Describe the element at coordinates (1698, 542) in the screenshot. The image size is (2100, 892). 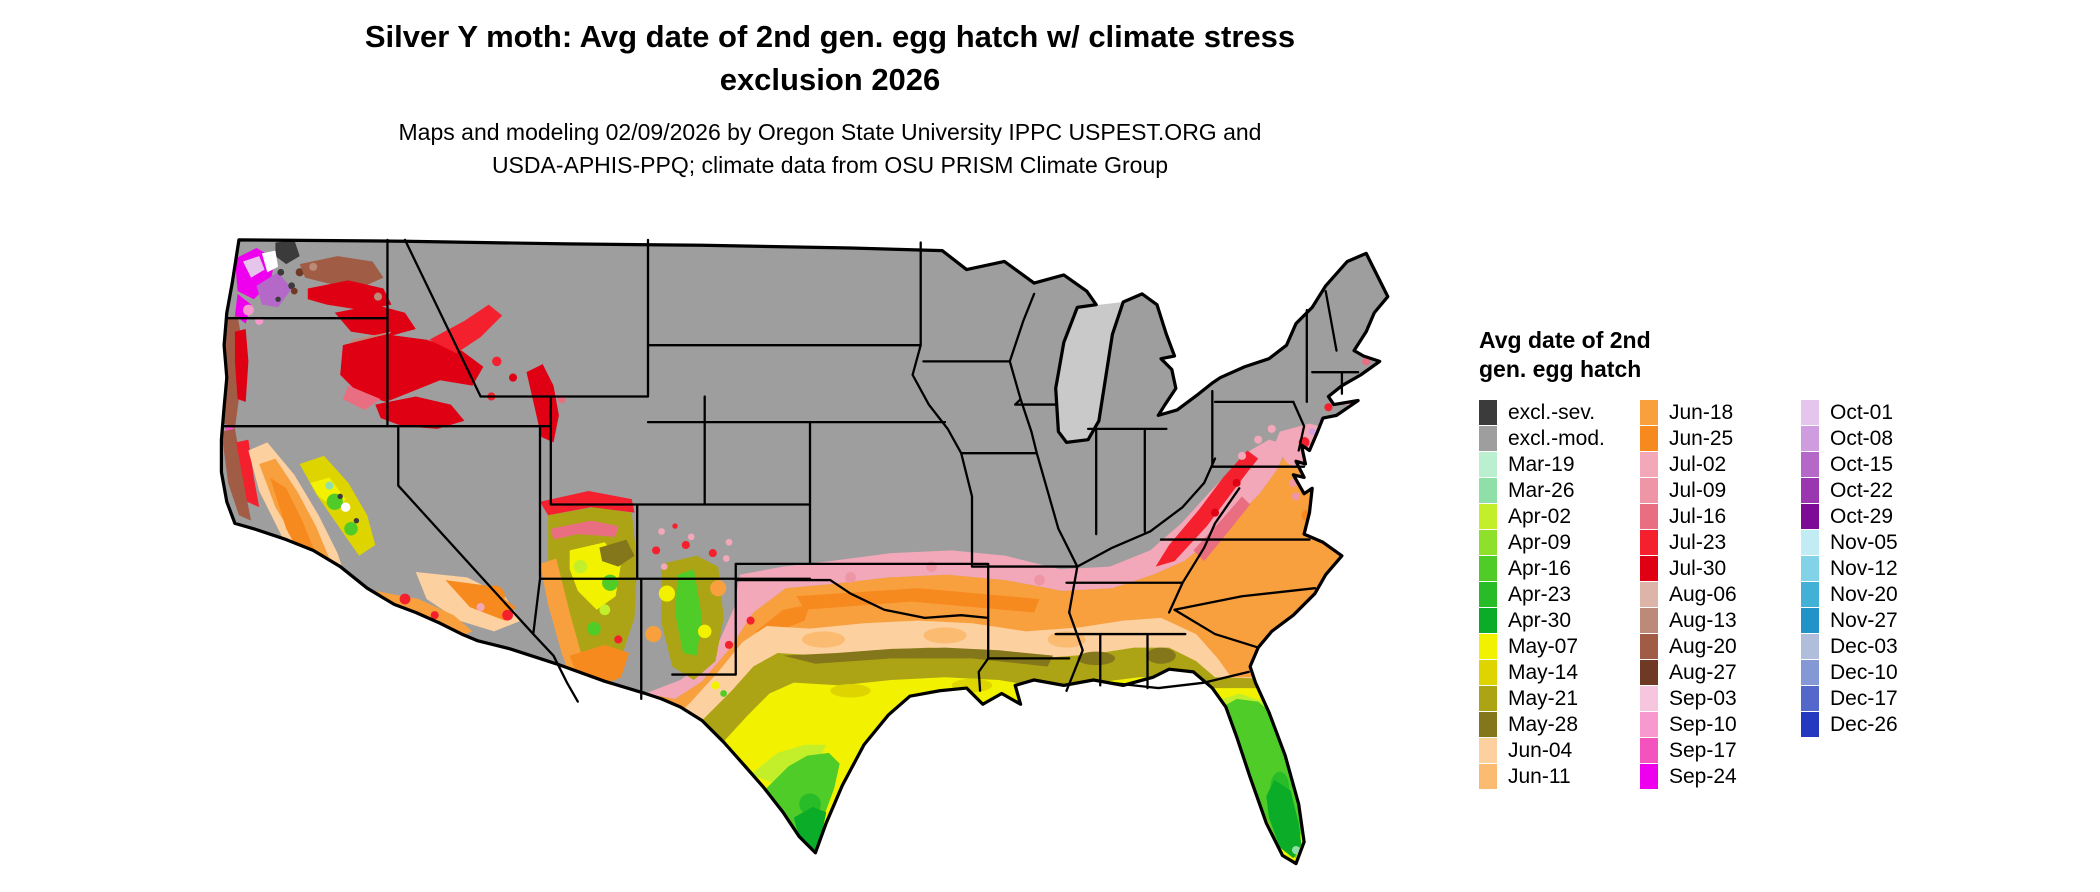
I see `legend-label: Jul-23` at that location.